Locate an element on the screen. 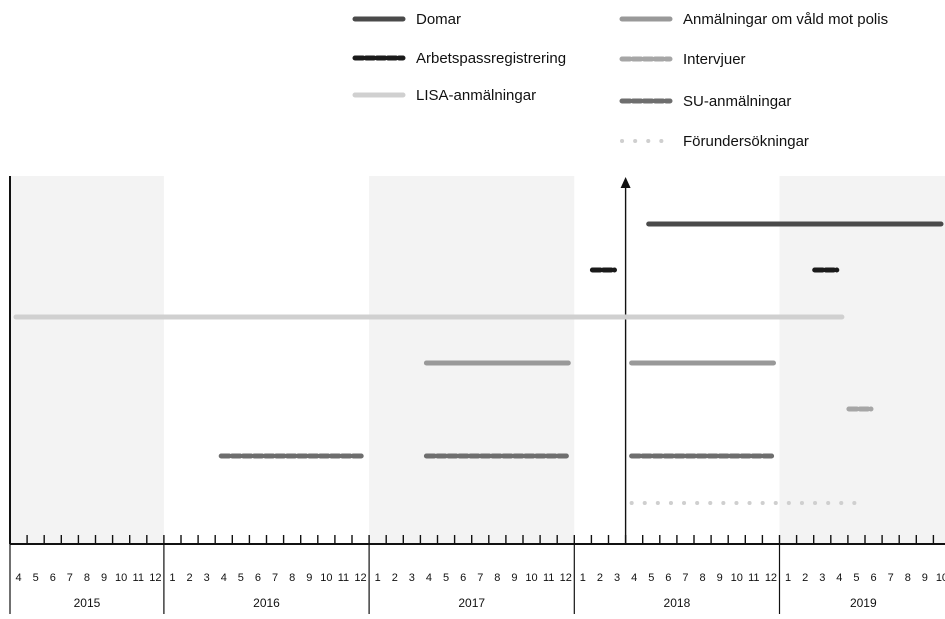 This screenshot has height=619, width=945. legend-label: Anmälningar om våld mot polis is located at coordinates (785, 19).